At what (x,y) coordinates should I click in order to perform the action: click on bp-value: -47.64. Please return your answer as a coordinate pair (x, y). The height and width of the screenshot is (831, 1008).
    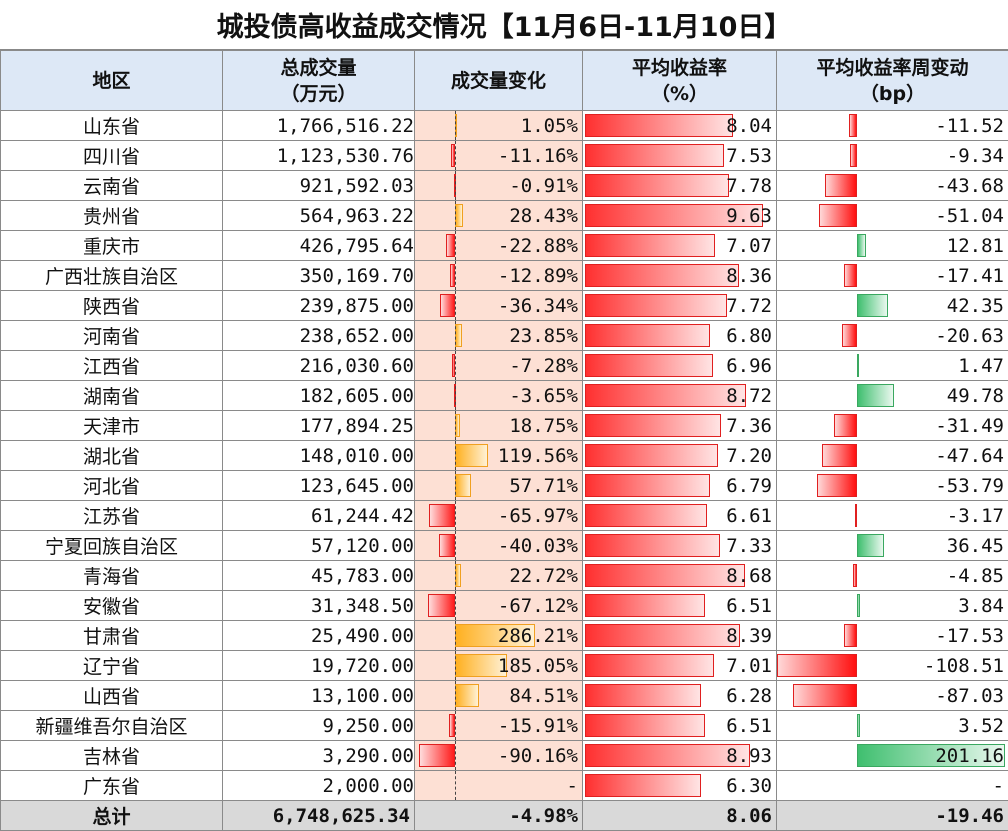
    Looking at the image, I should click on (969, 455).